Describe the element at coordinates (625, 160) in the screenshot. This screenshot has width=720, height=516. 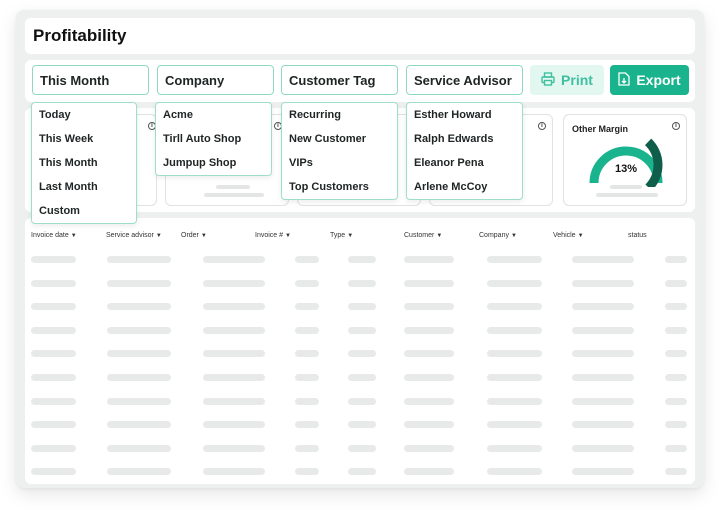
I see `other-margin-card: Other Margin i 13%` at that location.